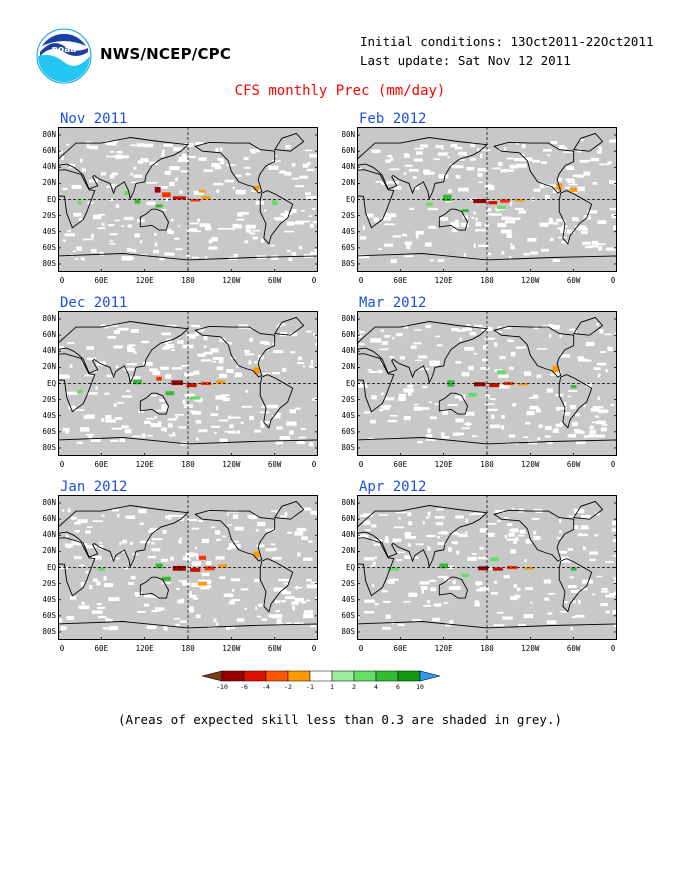  What do you see at coordinates (393, 303) in the screenshot?
I see `panel-title: Mar 2012` at bounding box center [393, 303].